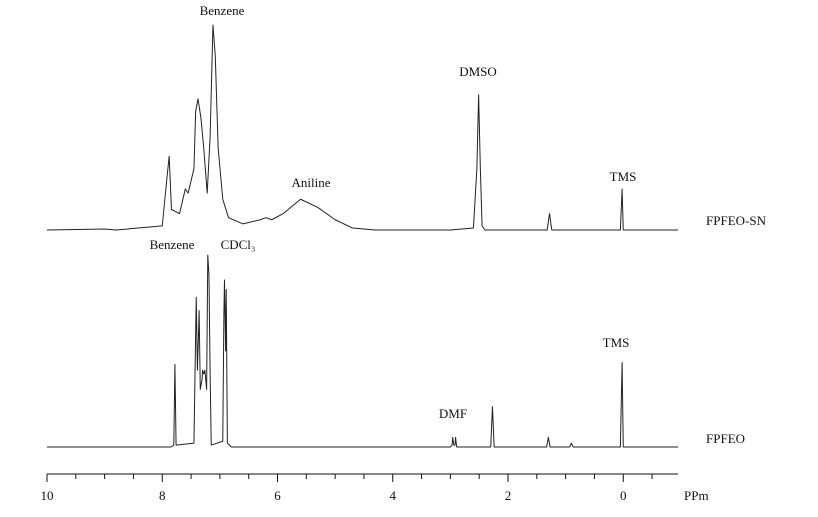 Image resolution: width=818 pixels, height=517 pixels. What do you see at coordinates (508, 495) in the screenshot?
I see `x-tick-label: 2` at bounding box center [508, 495].